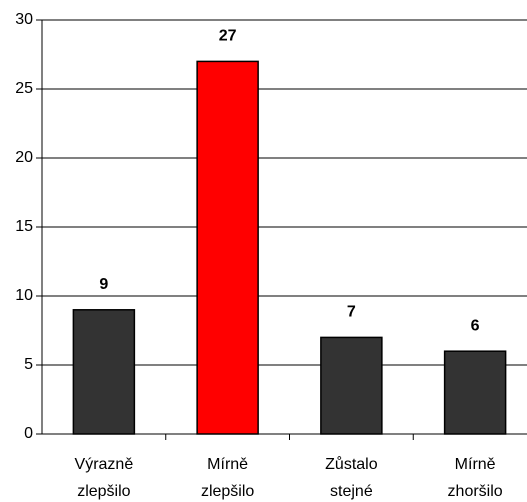 The height and width of the screenshot is (502, 527). What do you see at coordinates (24, 19) in the screenshot?
I see `y-tick-label: 30` at bounding box center [24, 19].